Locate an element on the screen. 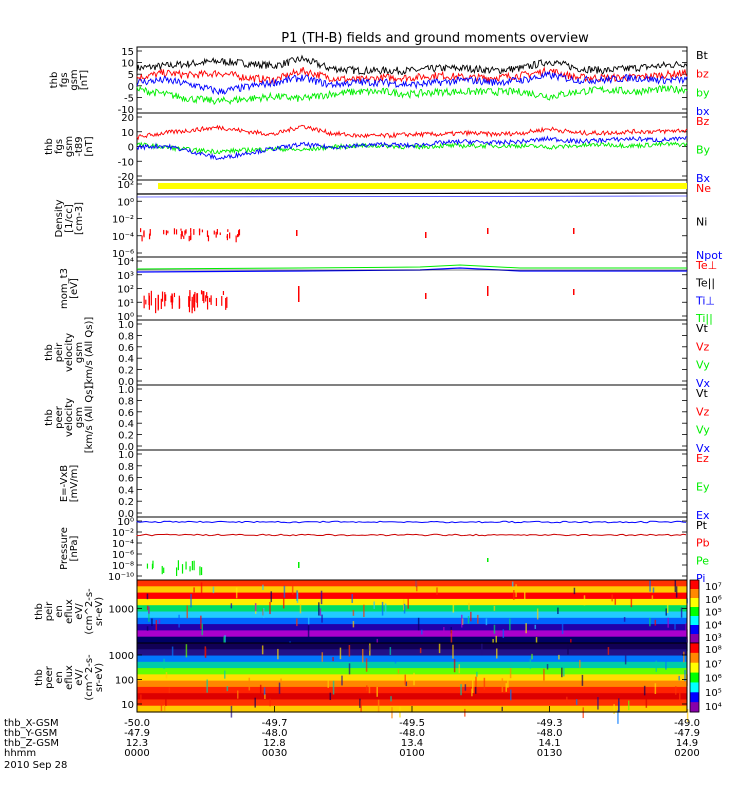 This screenshot has width=750, height=804. y-tick-label: 10 is located at coordinates (127, 705).